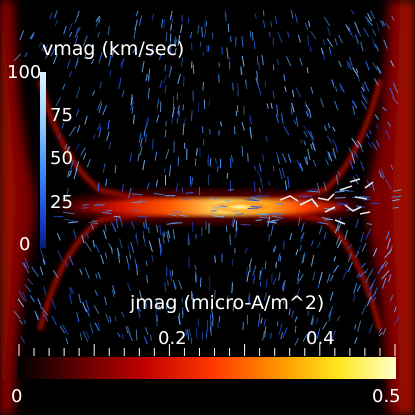 This screenshot has height=415, width=415. I want to click on vmag-min-label: 0, so click(25, 244).